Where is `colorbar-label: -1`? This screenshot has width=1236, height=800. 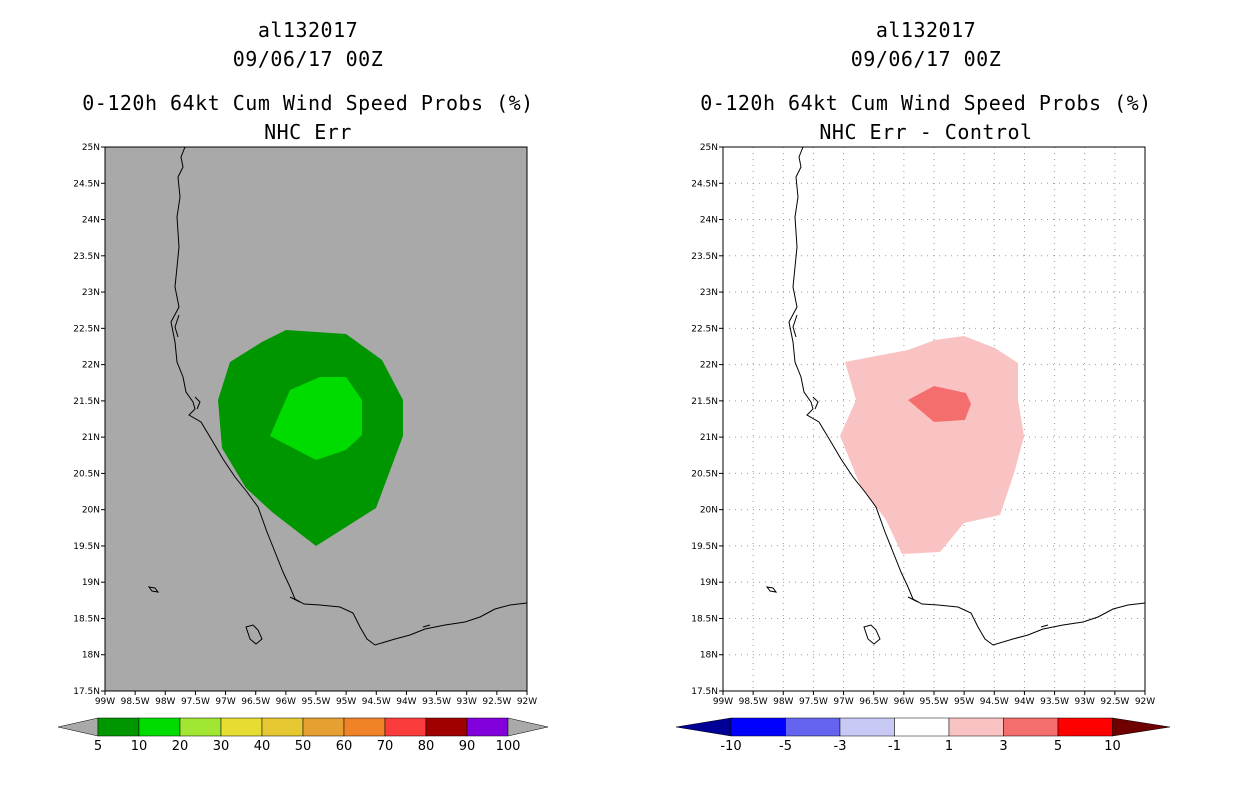 colorbar-label: -1 is located at coordinates (894, 746).